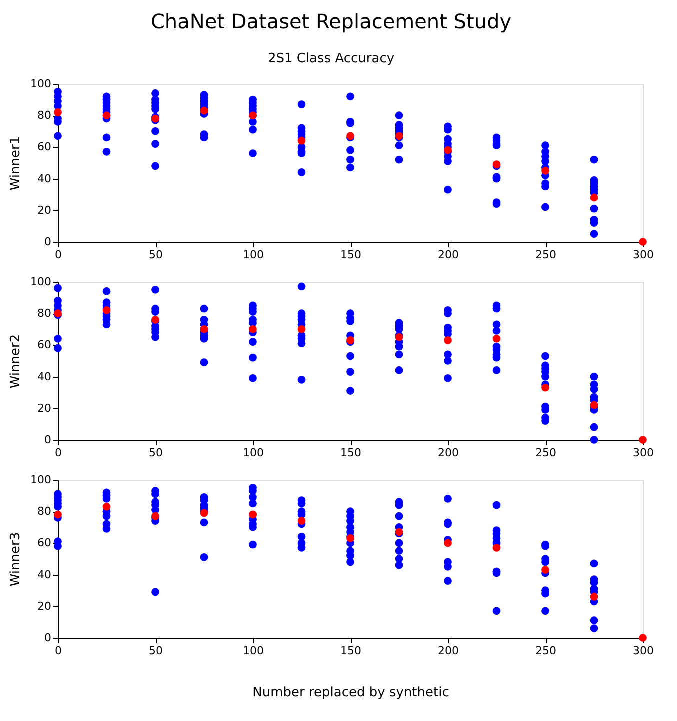 This screenshot has width=677, height=721. I want to click on chart-title: ChaNet Dataset Replacement Study, so click(331, 22).